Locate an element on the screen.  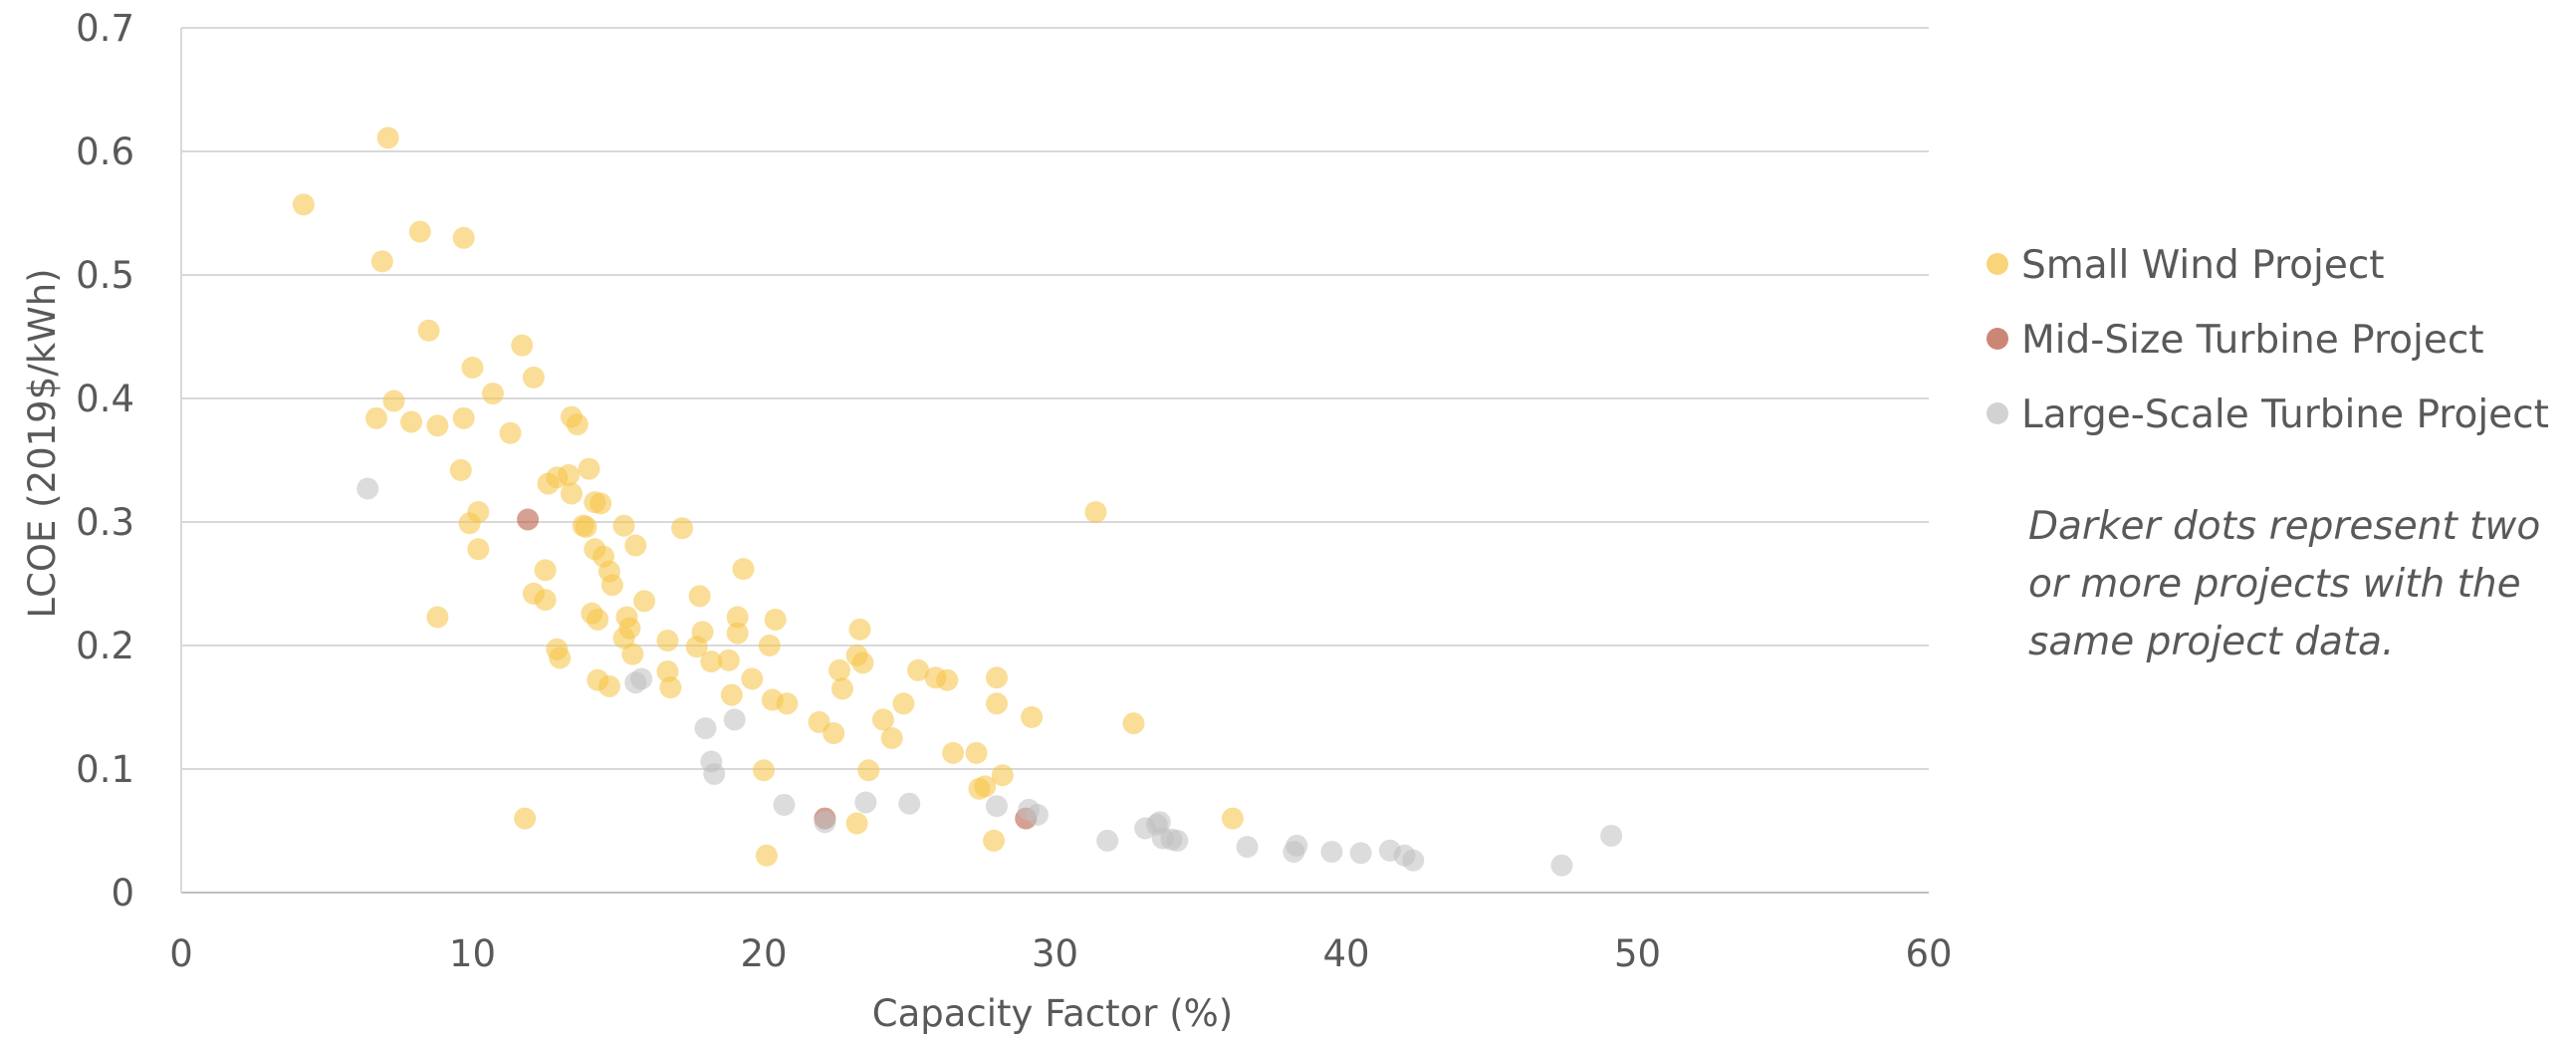
y-tick-label: 0.7 is located at coordinates (105, 28).